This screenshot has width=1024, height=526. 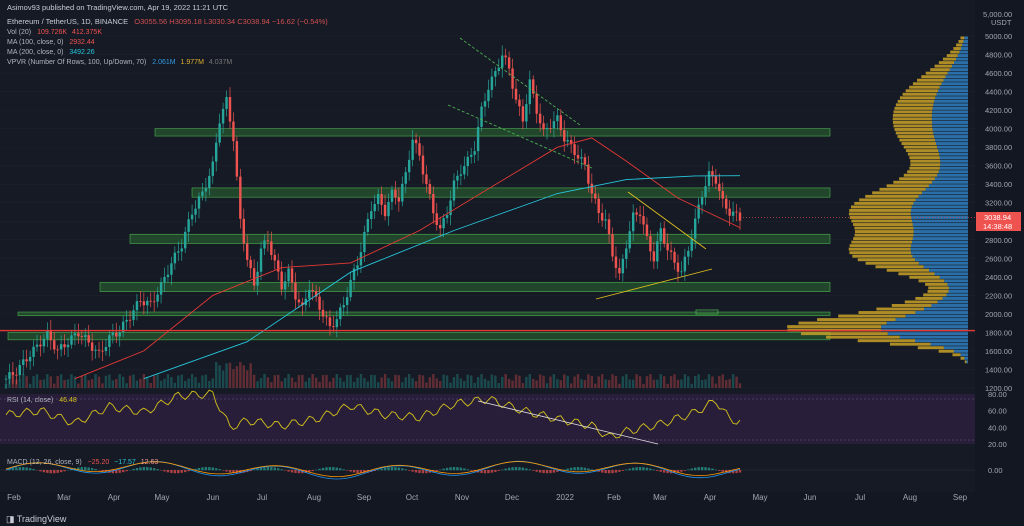 I want to click on price-tick-label: 1600.00, so click(x=998, y=351).